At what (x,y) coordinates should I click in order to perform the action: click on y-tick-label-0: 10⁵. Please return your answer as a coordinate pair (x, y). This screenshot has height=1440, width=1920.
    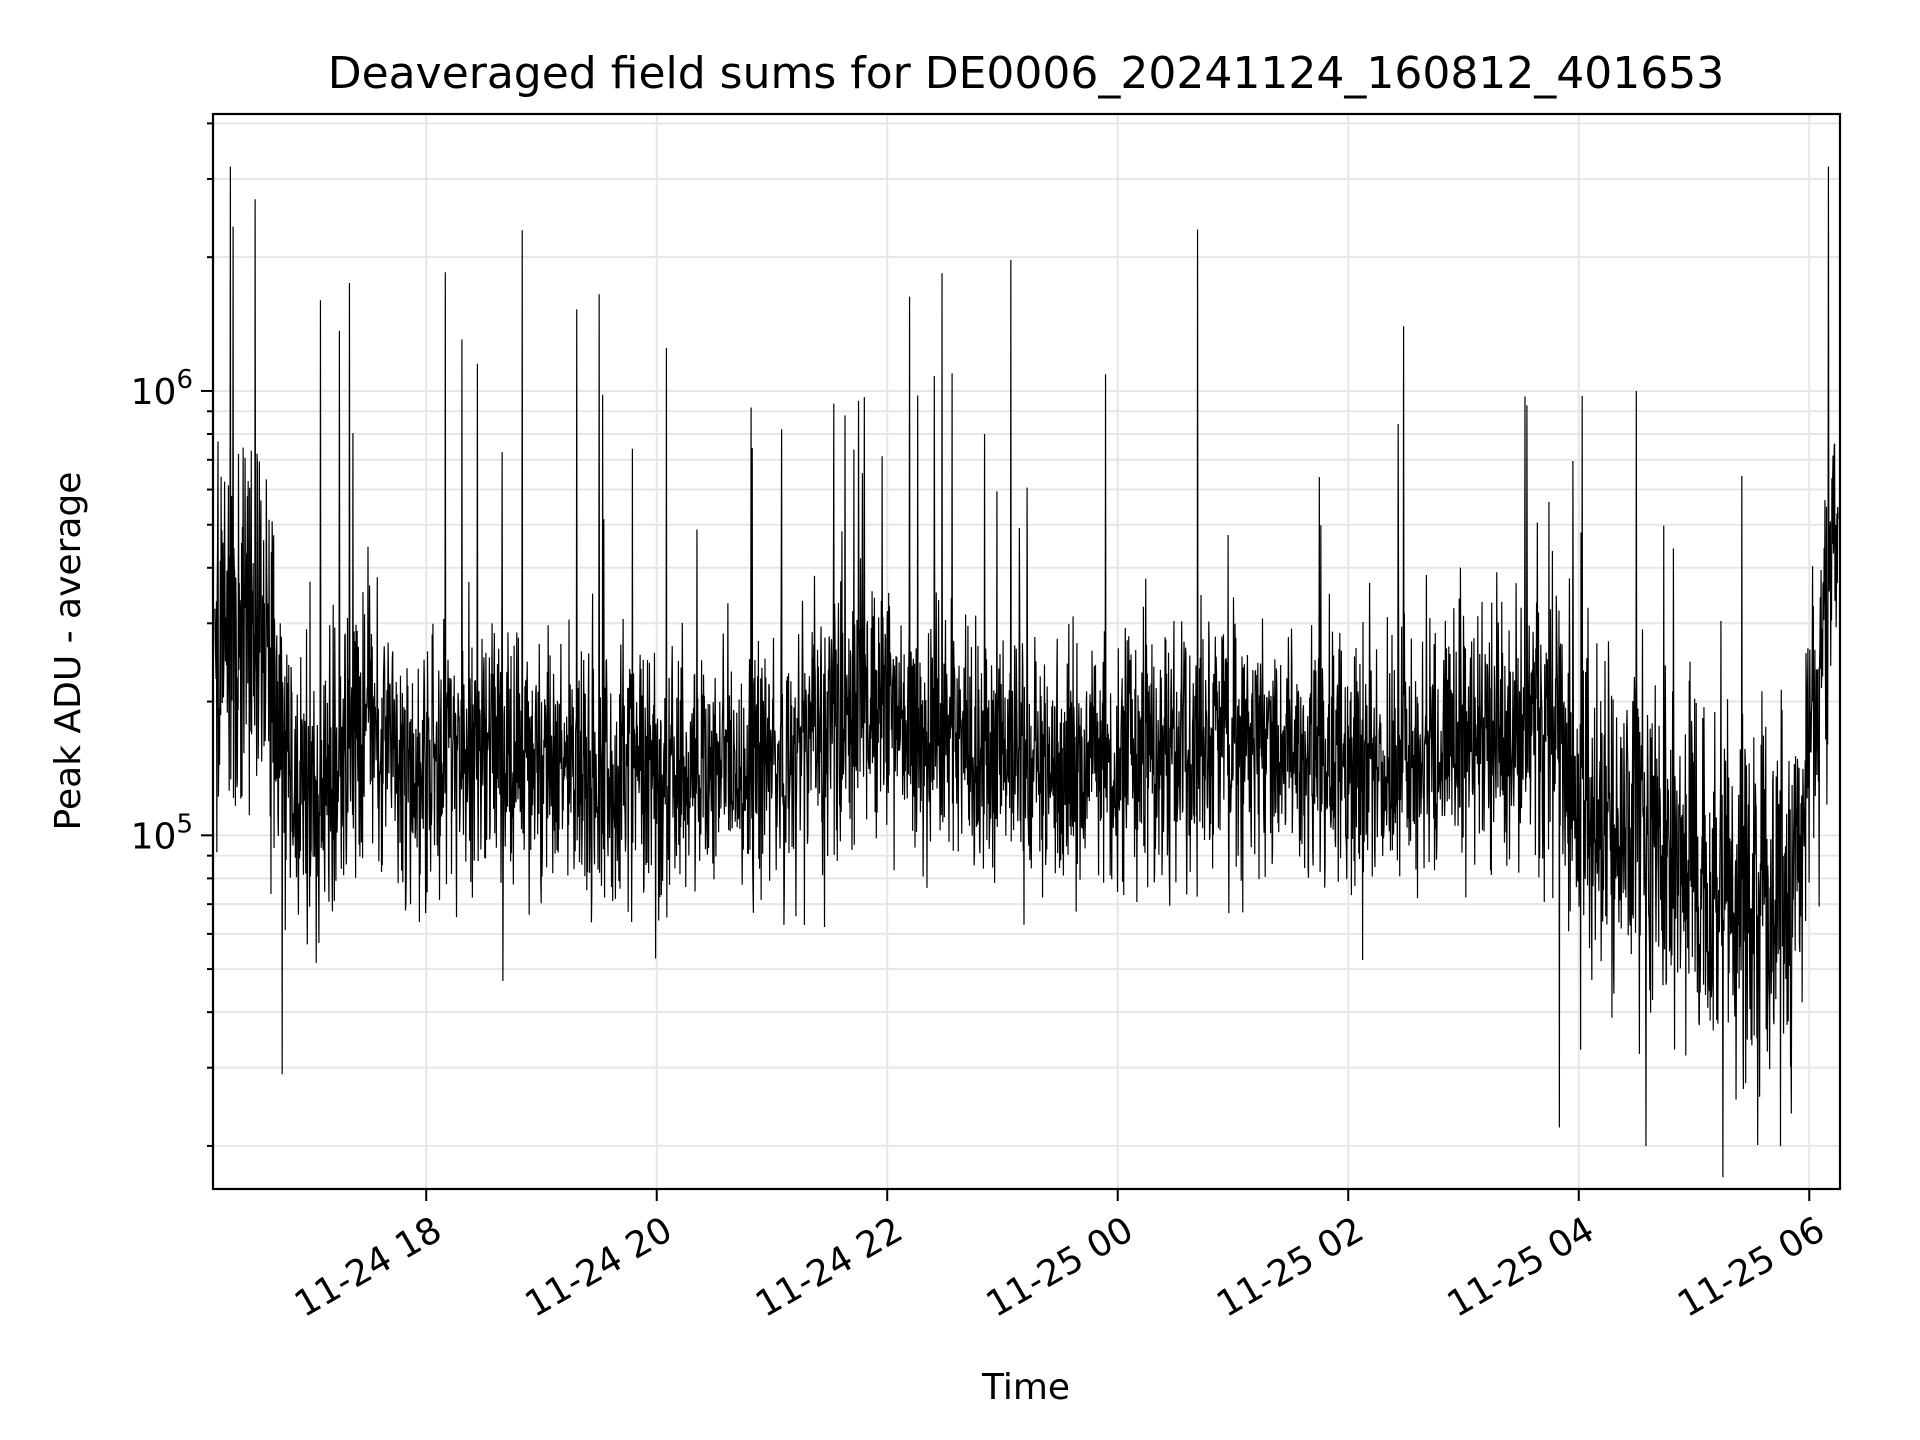
    Looking at the image, I should click on (162, 833).